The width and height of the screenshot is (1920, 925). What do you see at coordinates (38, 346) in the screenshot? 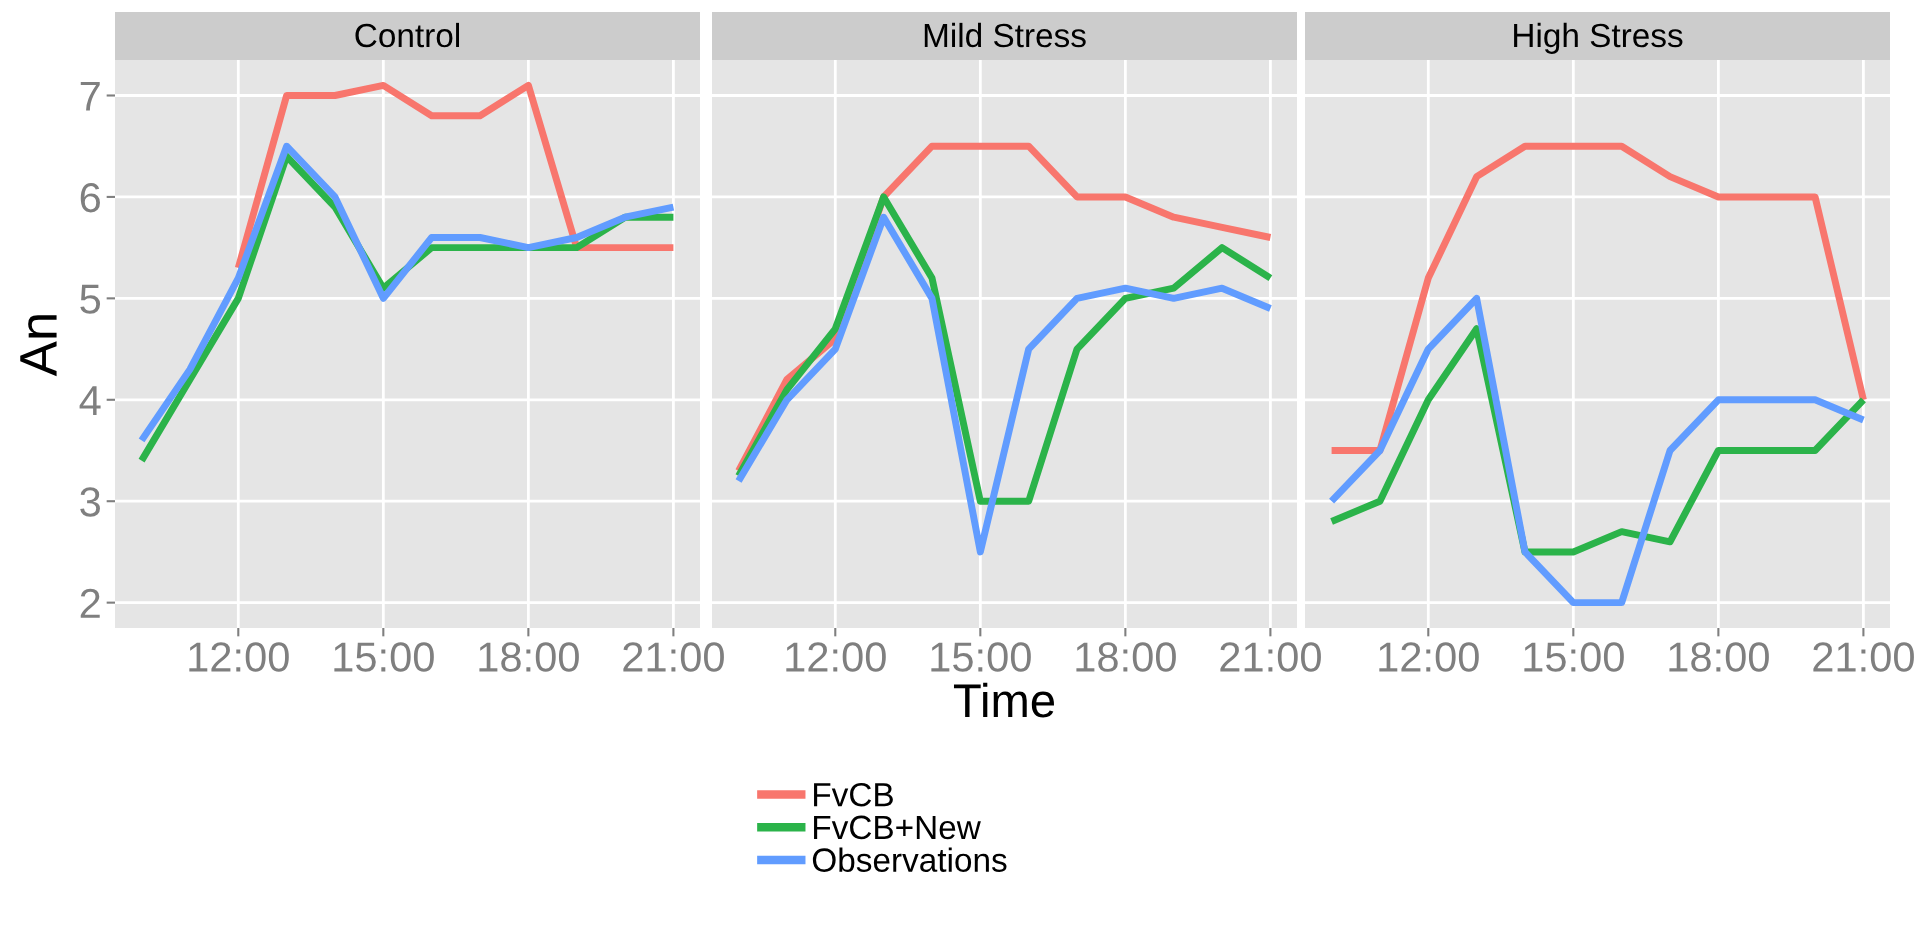
I see `y-axis-title: An` at bounding box center [38, 346].